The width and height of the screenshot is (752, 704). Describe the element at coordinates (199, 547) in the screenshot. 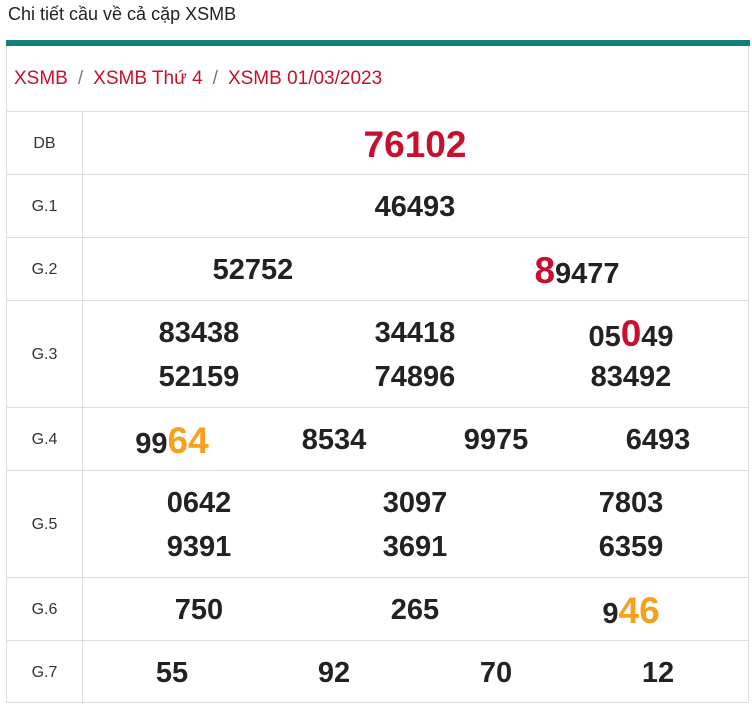

I see `prize-number: 9391` at that location.